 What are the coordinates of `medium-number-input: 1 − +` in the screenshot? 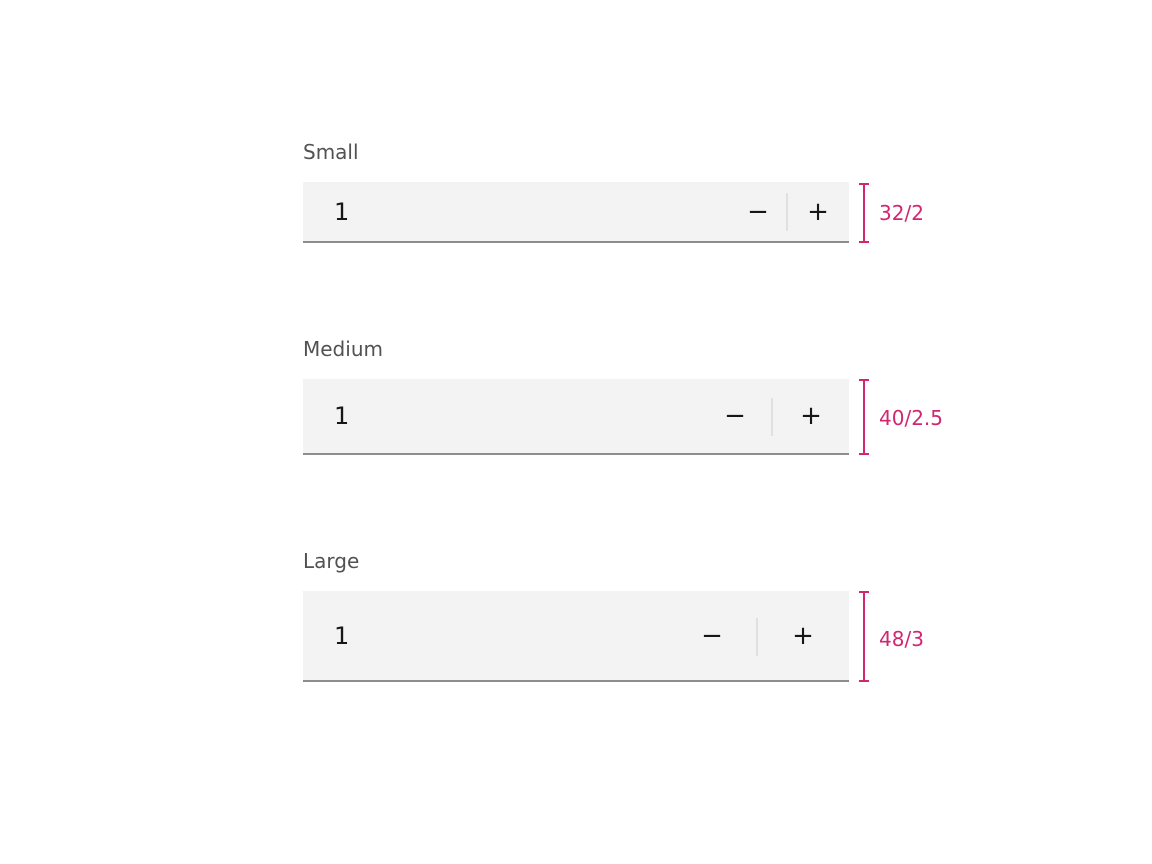 It's located at (576, 417).